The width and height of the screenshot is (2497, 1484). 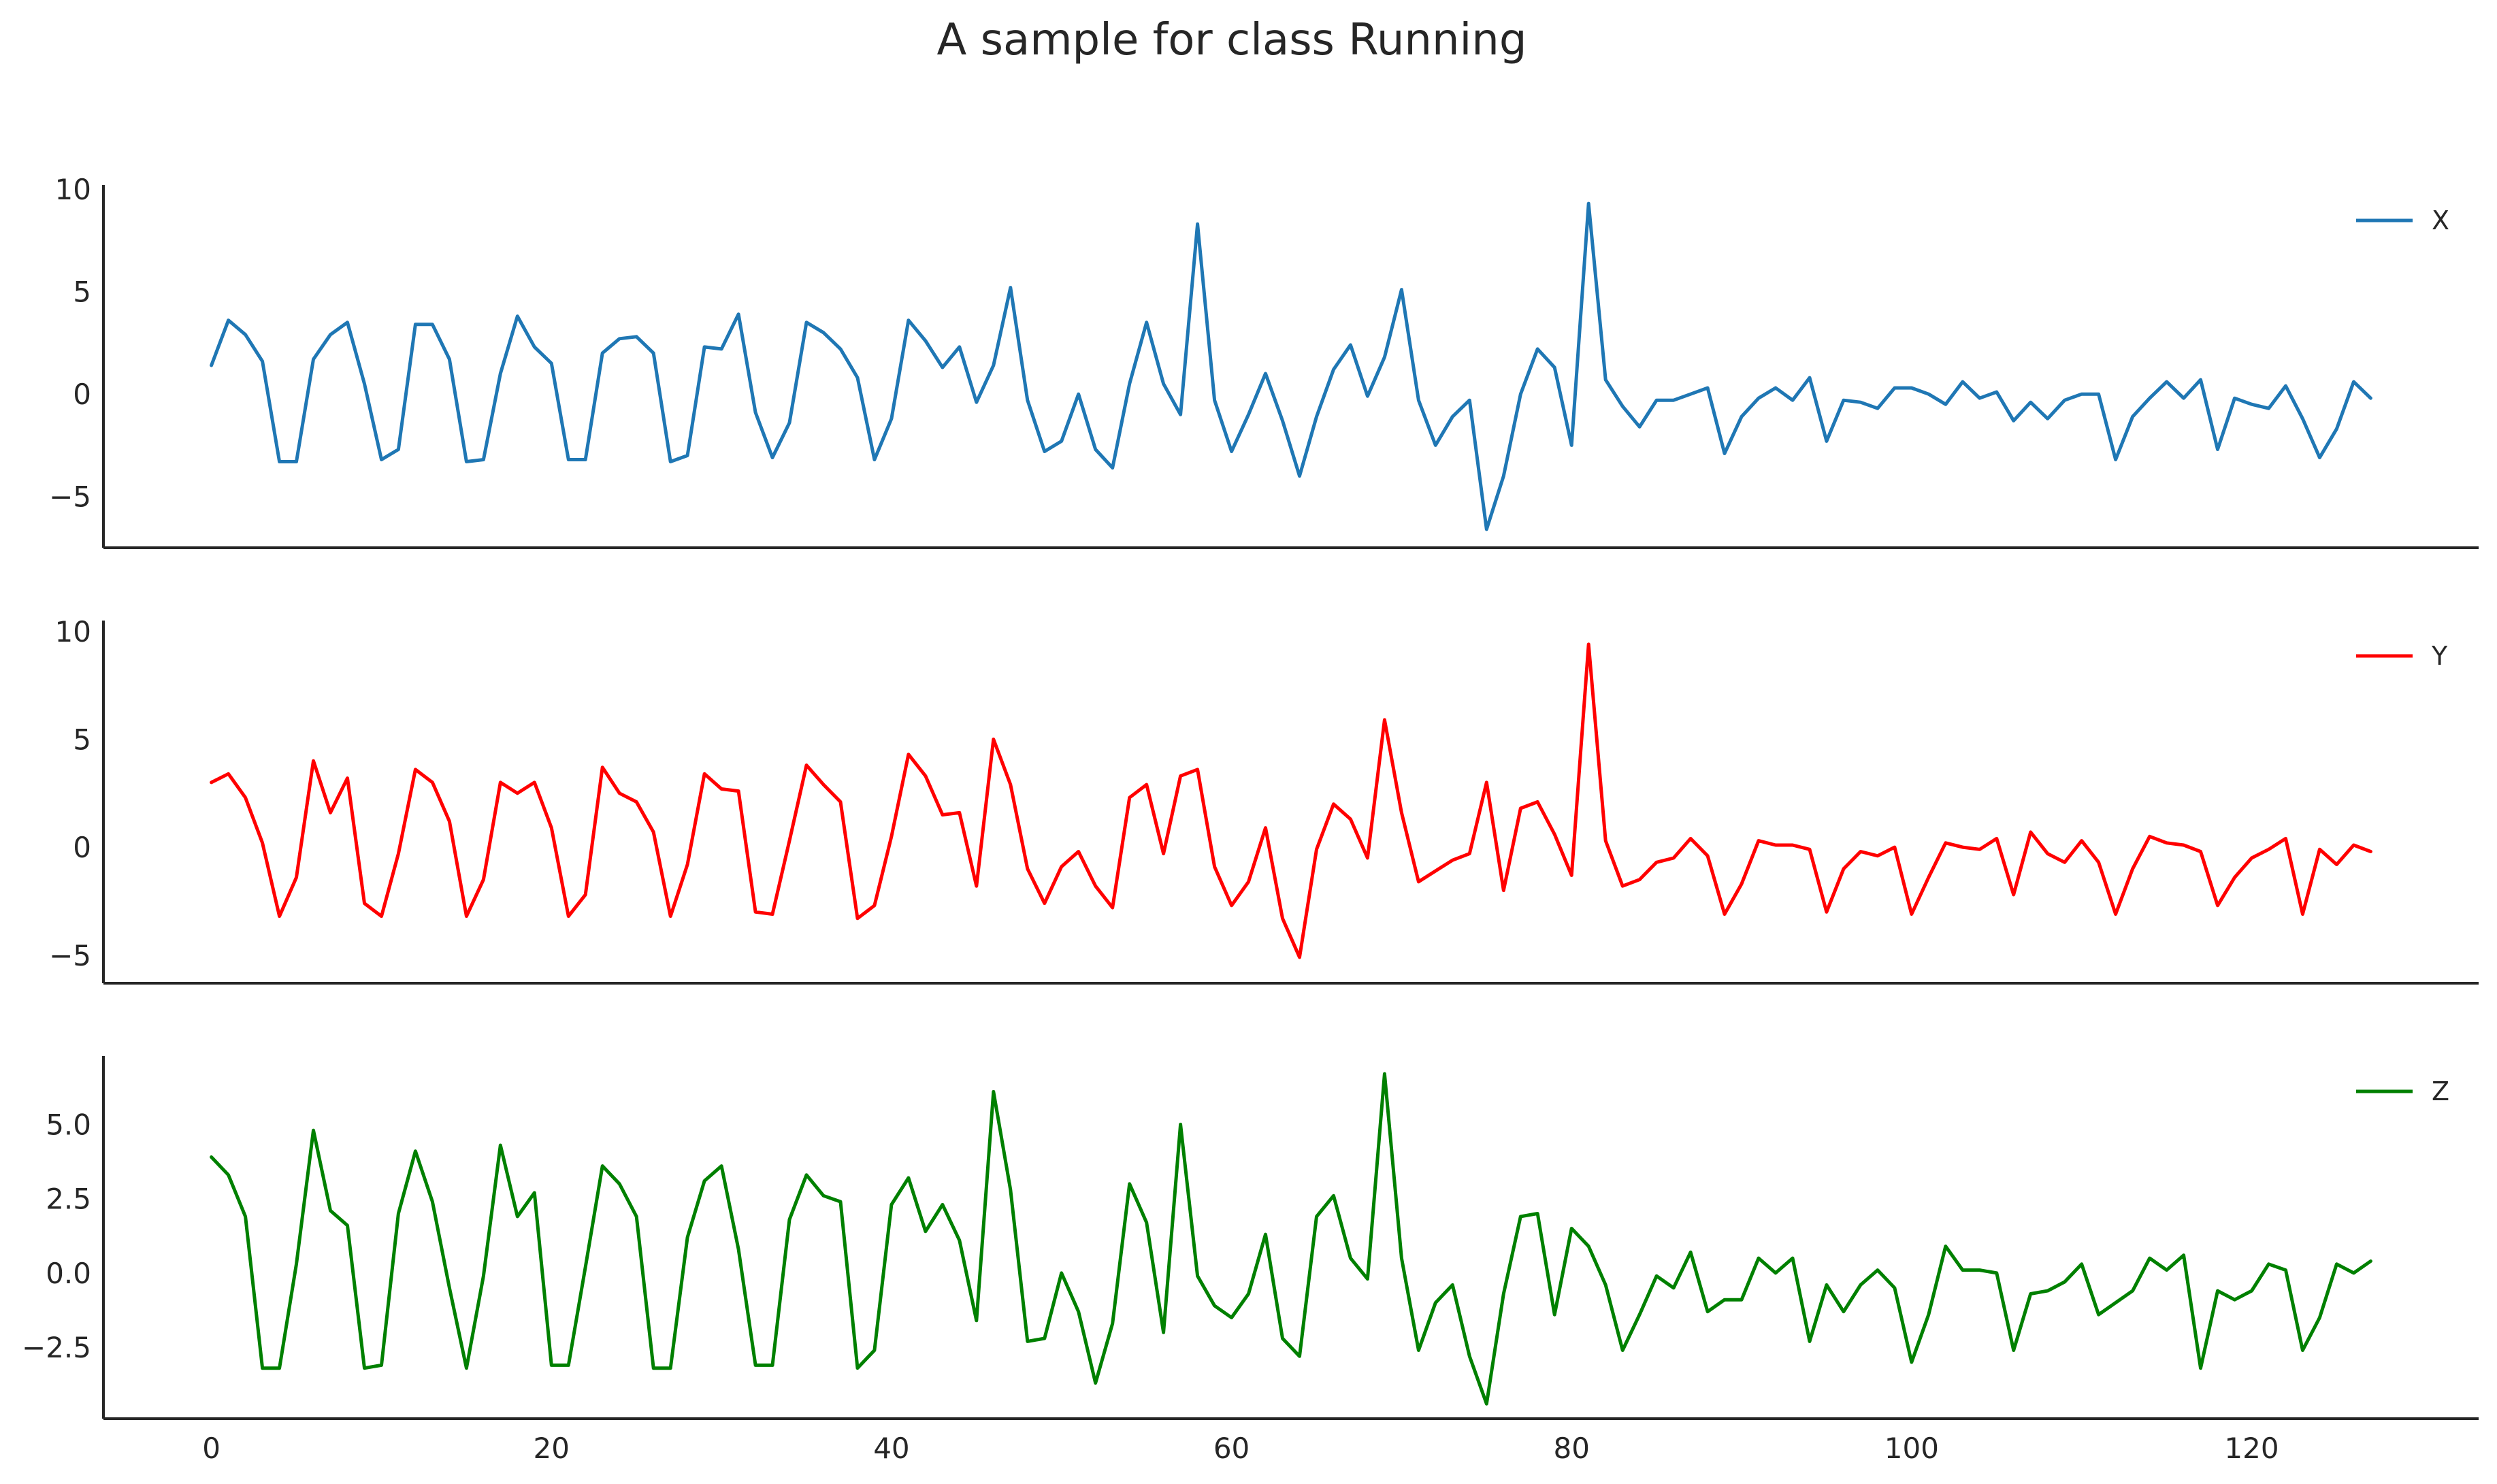 I want to click on y-tick-label: −2.5, so click(x=56, y=1347).